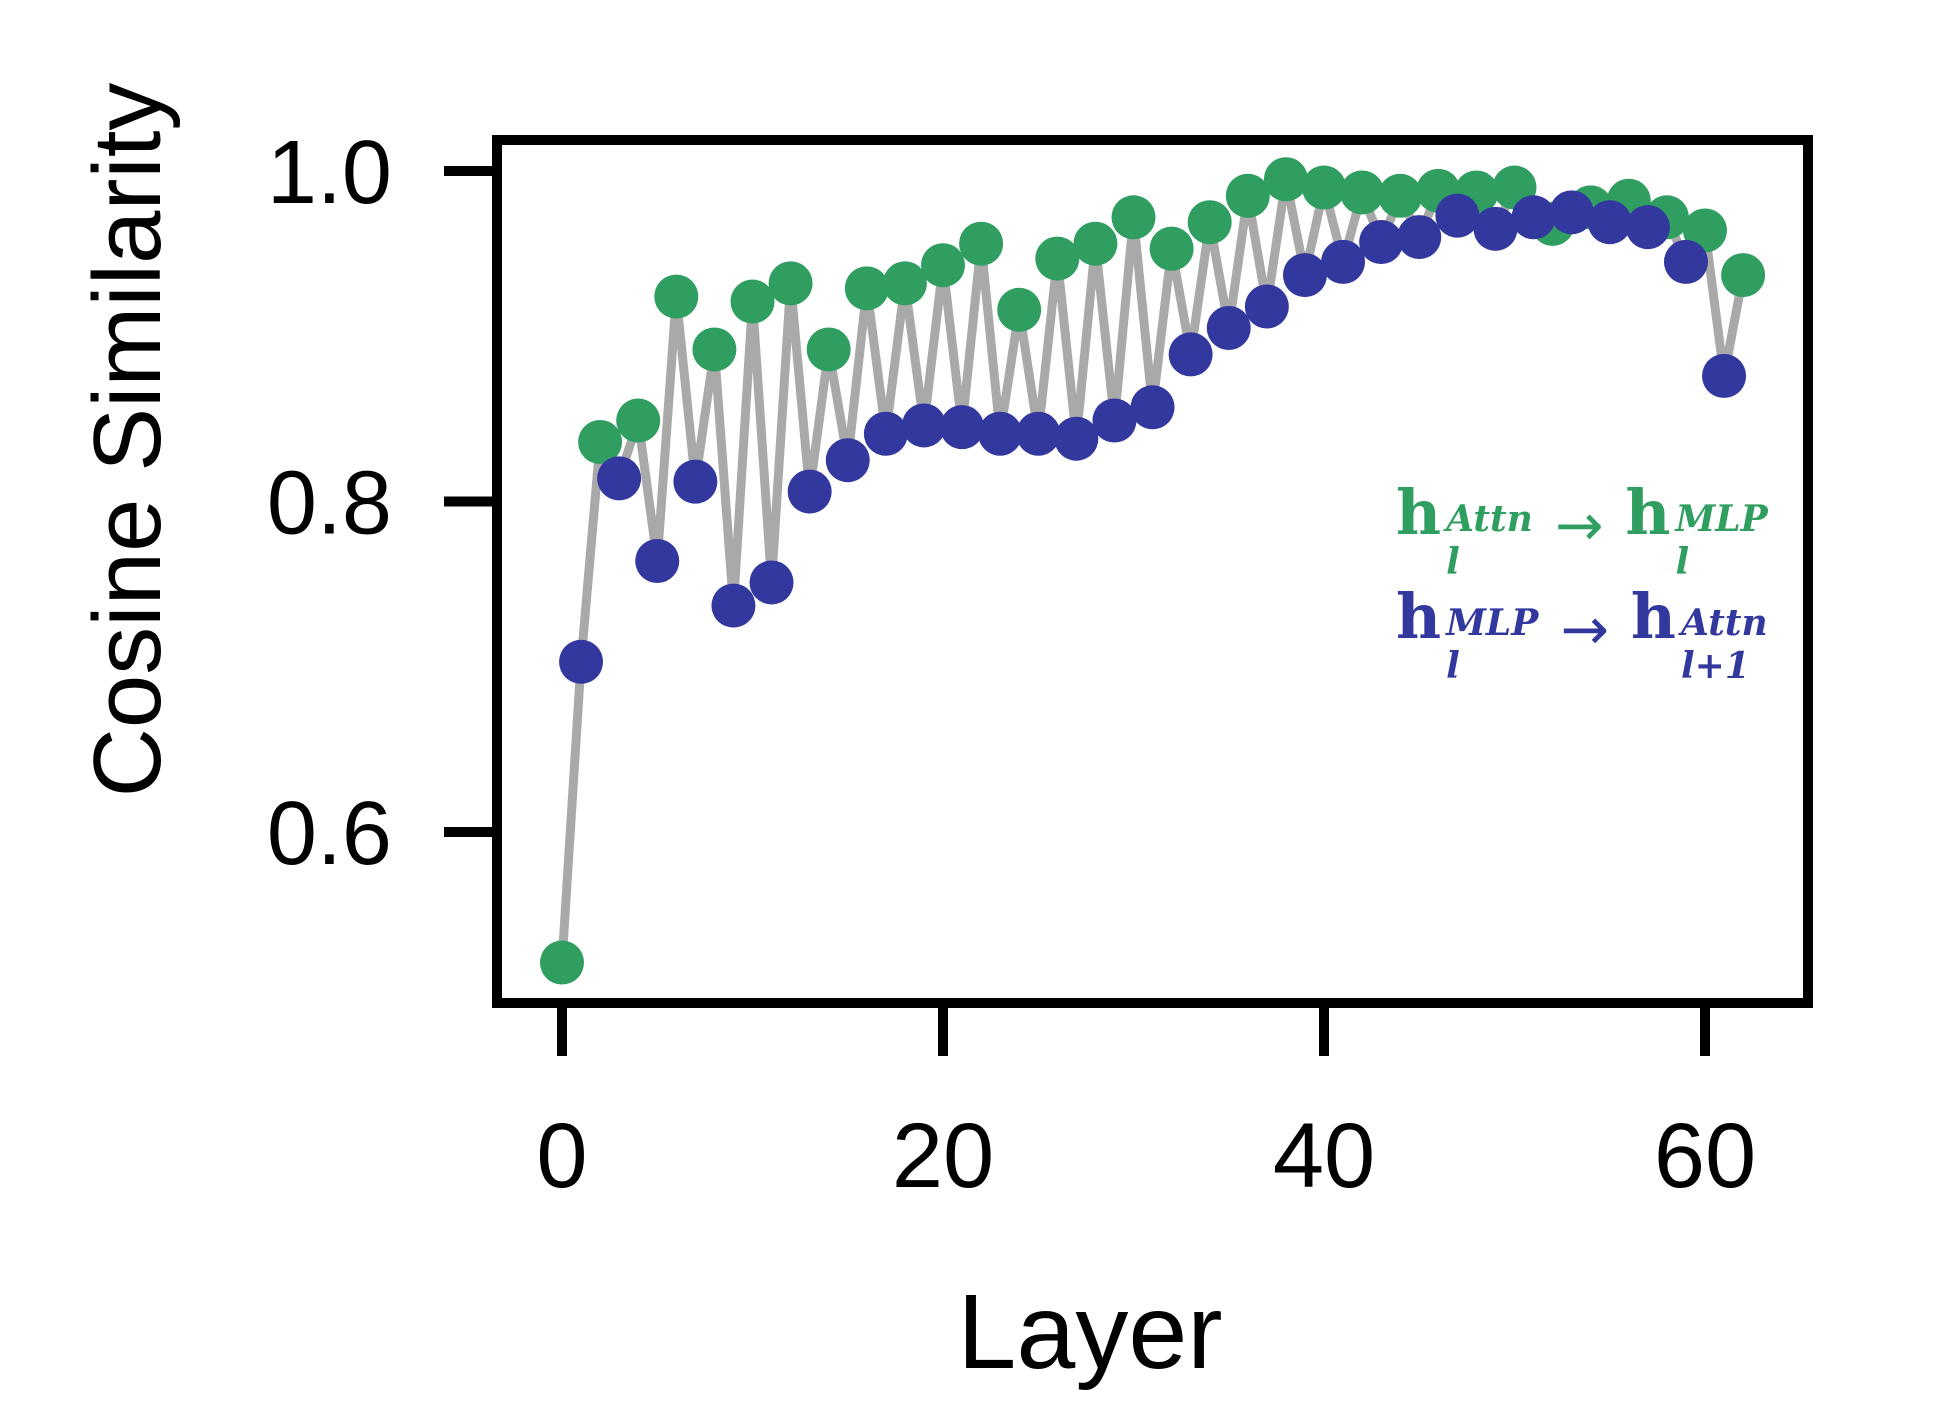  What do you see at coordinates (561, 1156) in the screenshot?
I see `x-tick-label: 0` at bounding box center [561, 1156].